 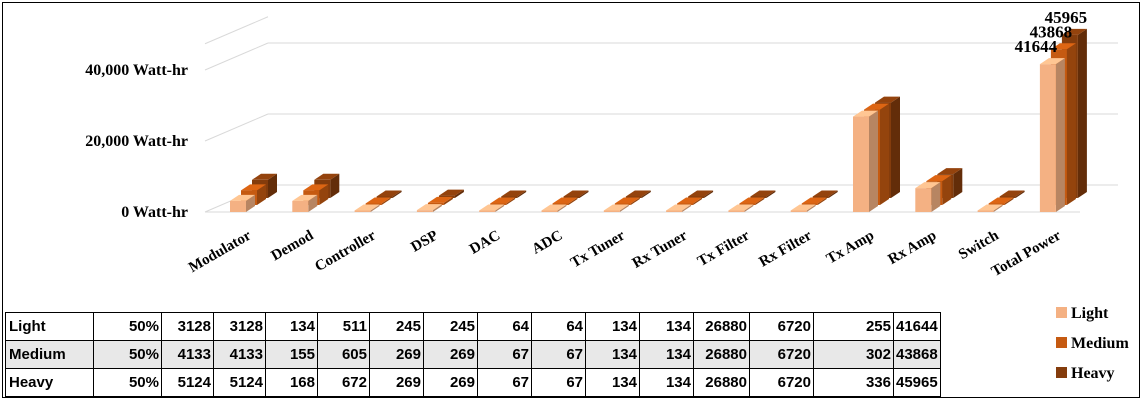 What do you see at coordinates (504, 326) in the screenshot?
I see `table-cell: 64` at bounding box center [504, 326].